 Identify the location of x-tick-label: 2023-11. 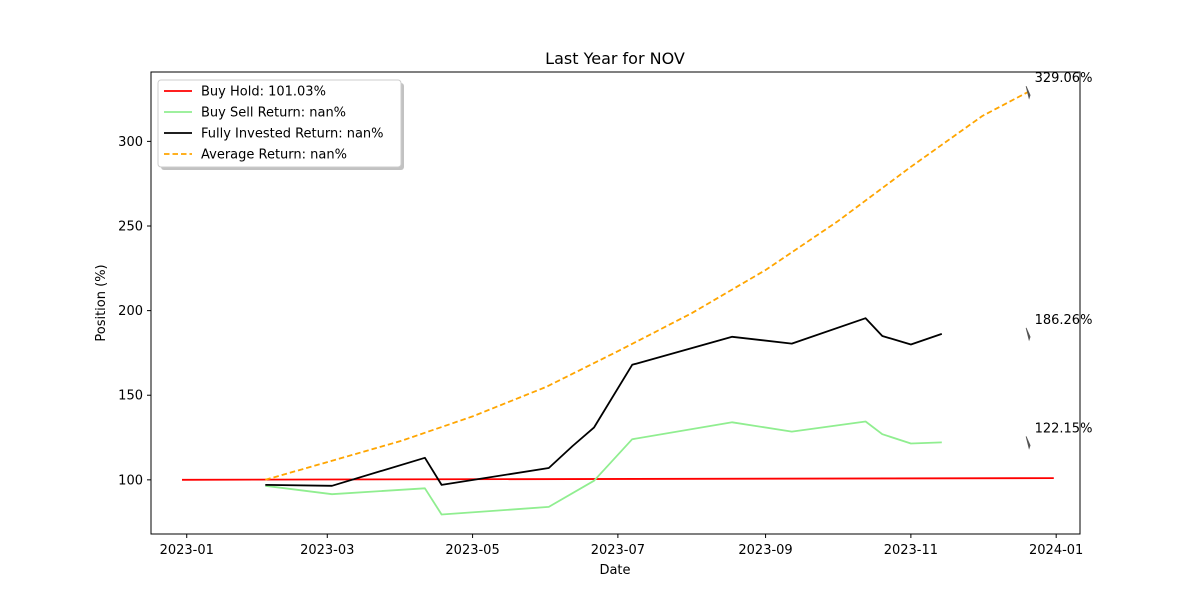
(911, 550).